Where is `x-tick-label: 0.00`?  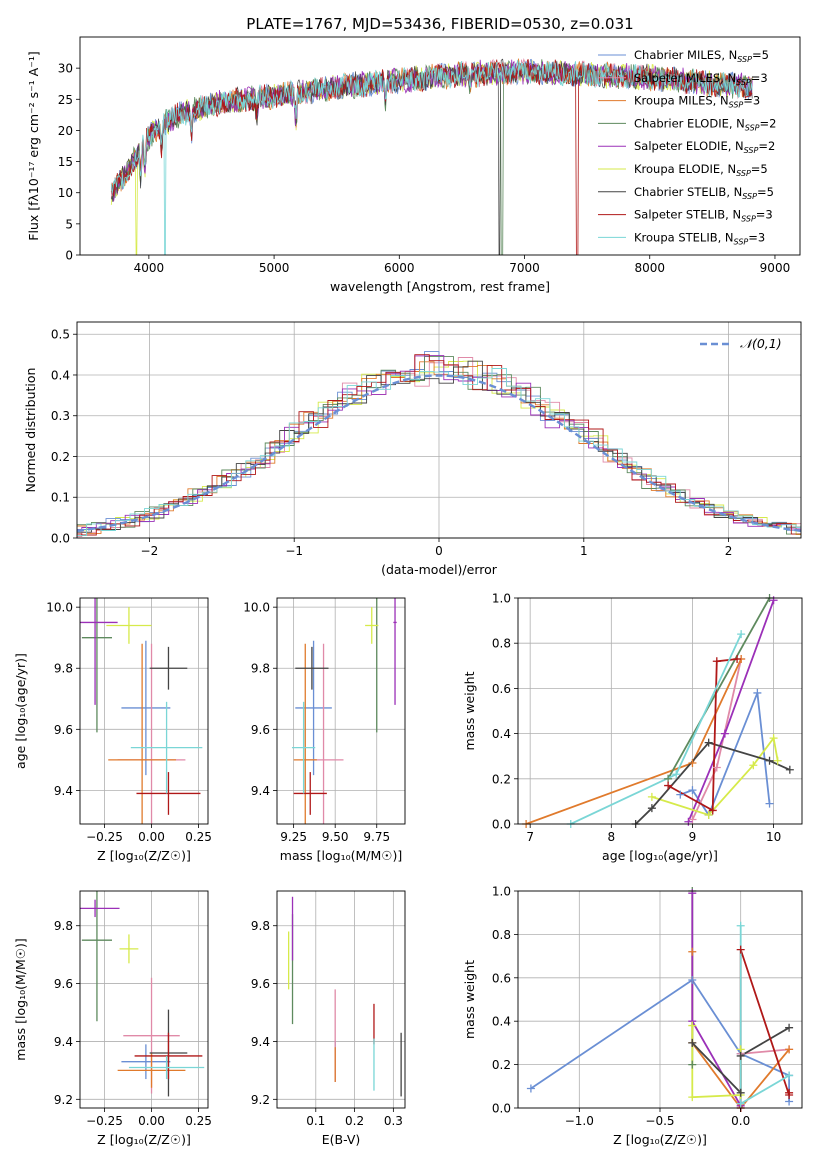
x-tick-label: 0.00 is located at coordinates (151, 837).